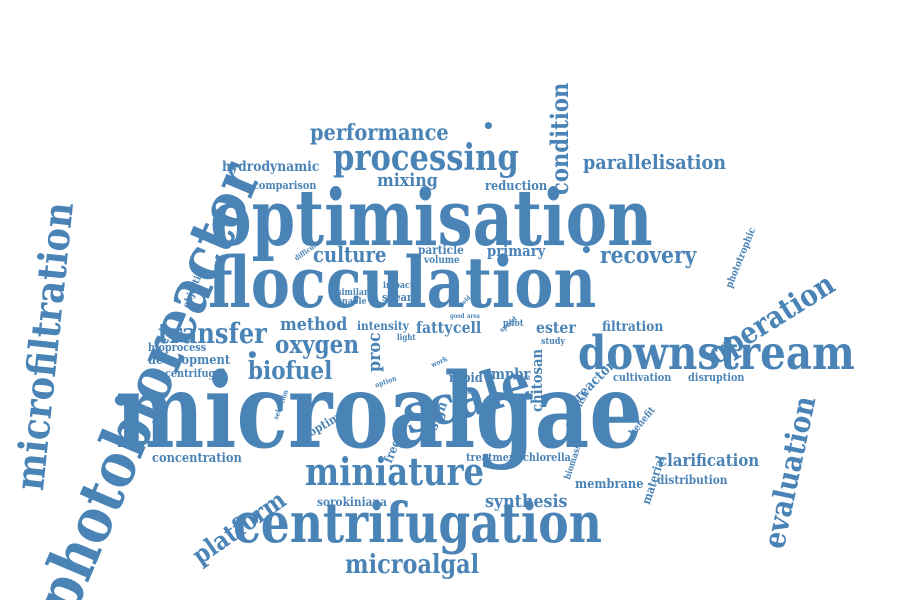 The image size is (900, 600). What do you see at coordinates (353, 293) in the screenshot?
I see `word-similar: similar` at bounding box center [353, 293].